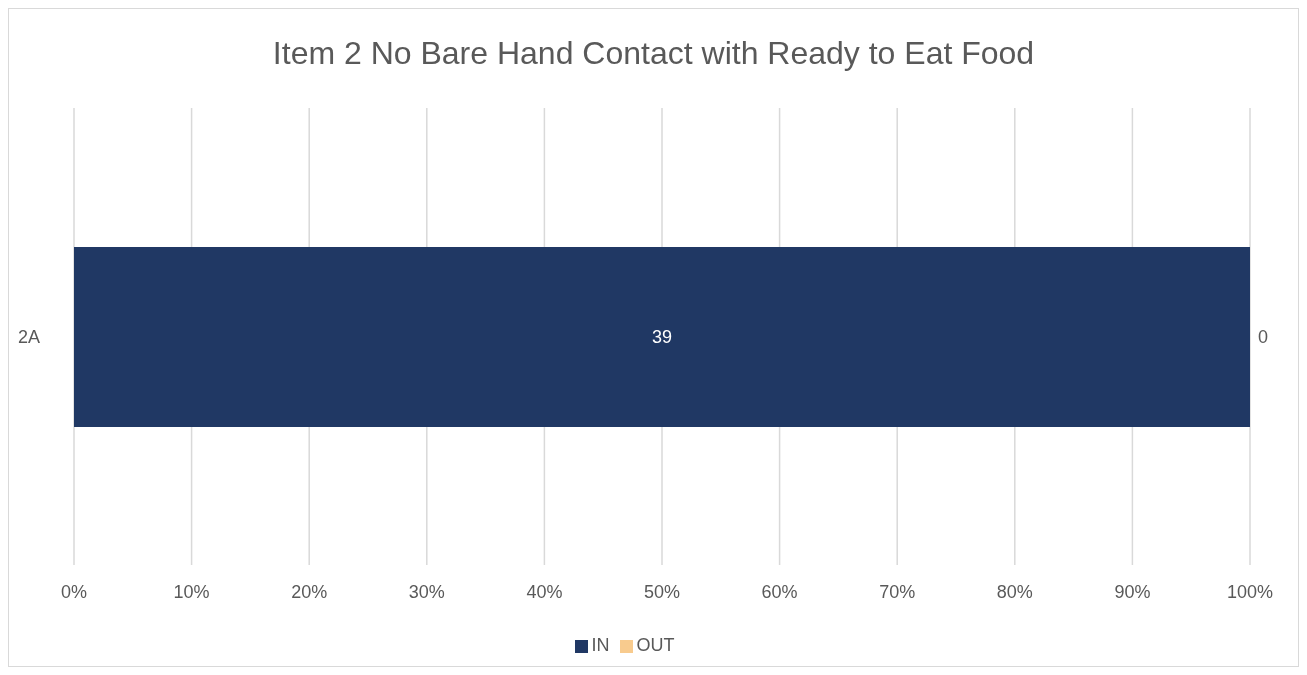  Describe the element at coordinates (29, 336) in the screenshot. I see `y-tick-label: 2A` at that location.